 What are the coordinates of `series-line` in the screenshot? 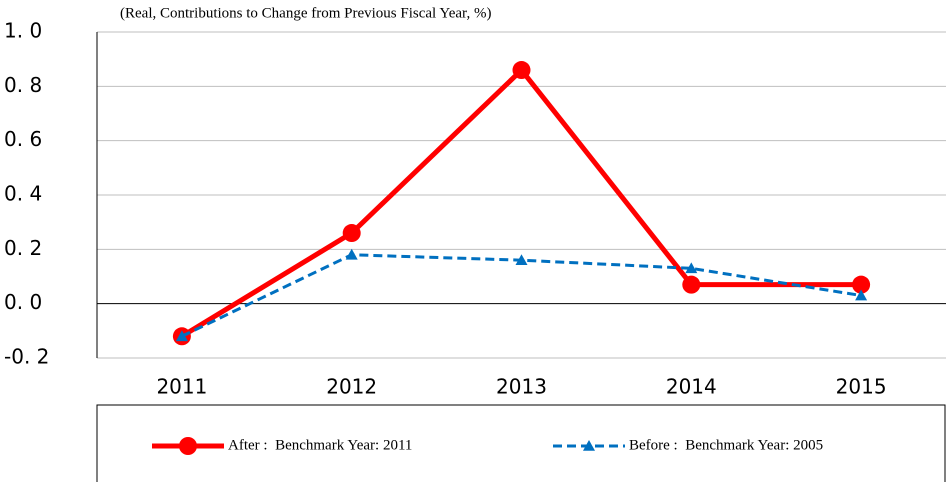 It's located at (521, 295).